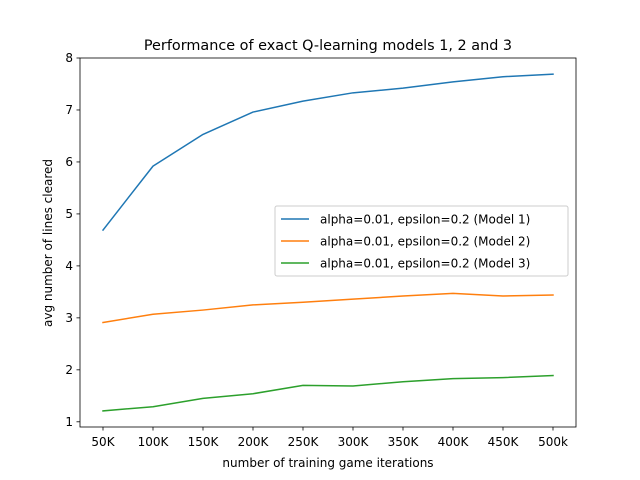 The image size is (640, 480). I want to click on x-tick-label: 450K, so click(504, 442).